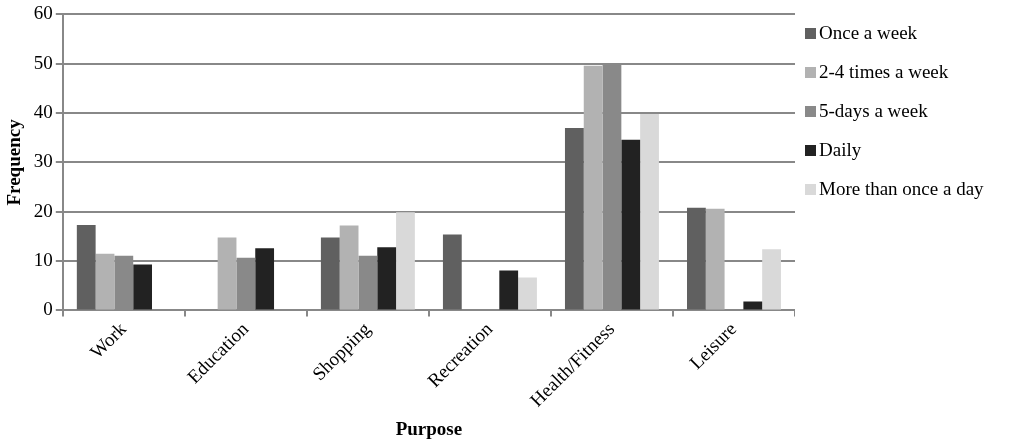  I want to click on legend-label: Daily, so click(840, 150).